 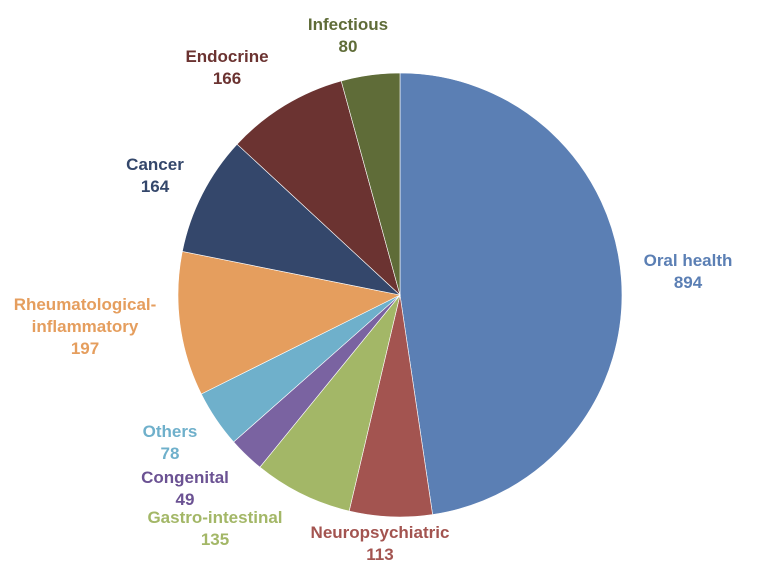 I want to click on pie-slice-endocrine, so click(x=318, y=188).